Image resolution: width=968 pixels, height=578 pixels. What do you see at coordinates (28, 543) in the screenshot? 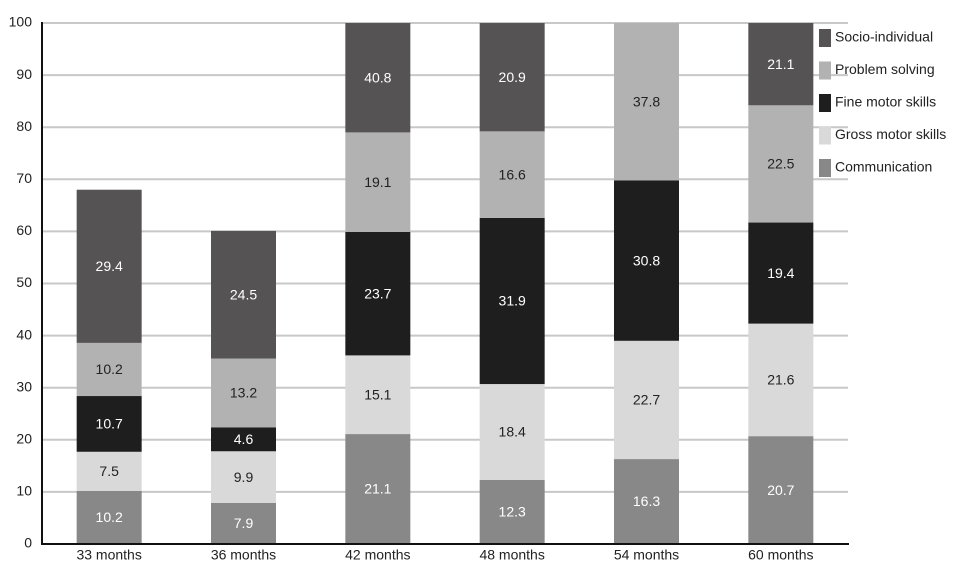
I see `y-tick-label: 0` at bounding box center [28, 543].